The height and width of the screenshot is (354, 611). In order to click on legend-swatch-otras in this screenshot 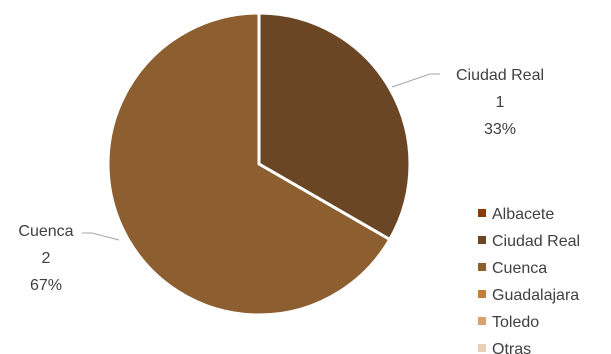, I will do `click(482, 348)`.